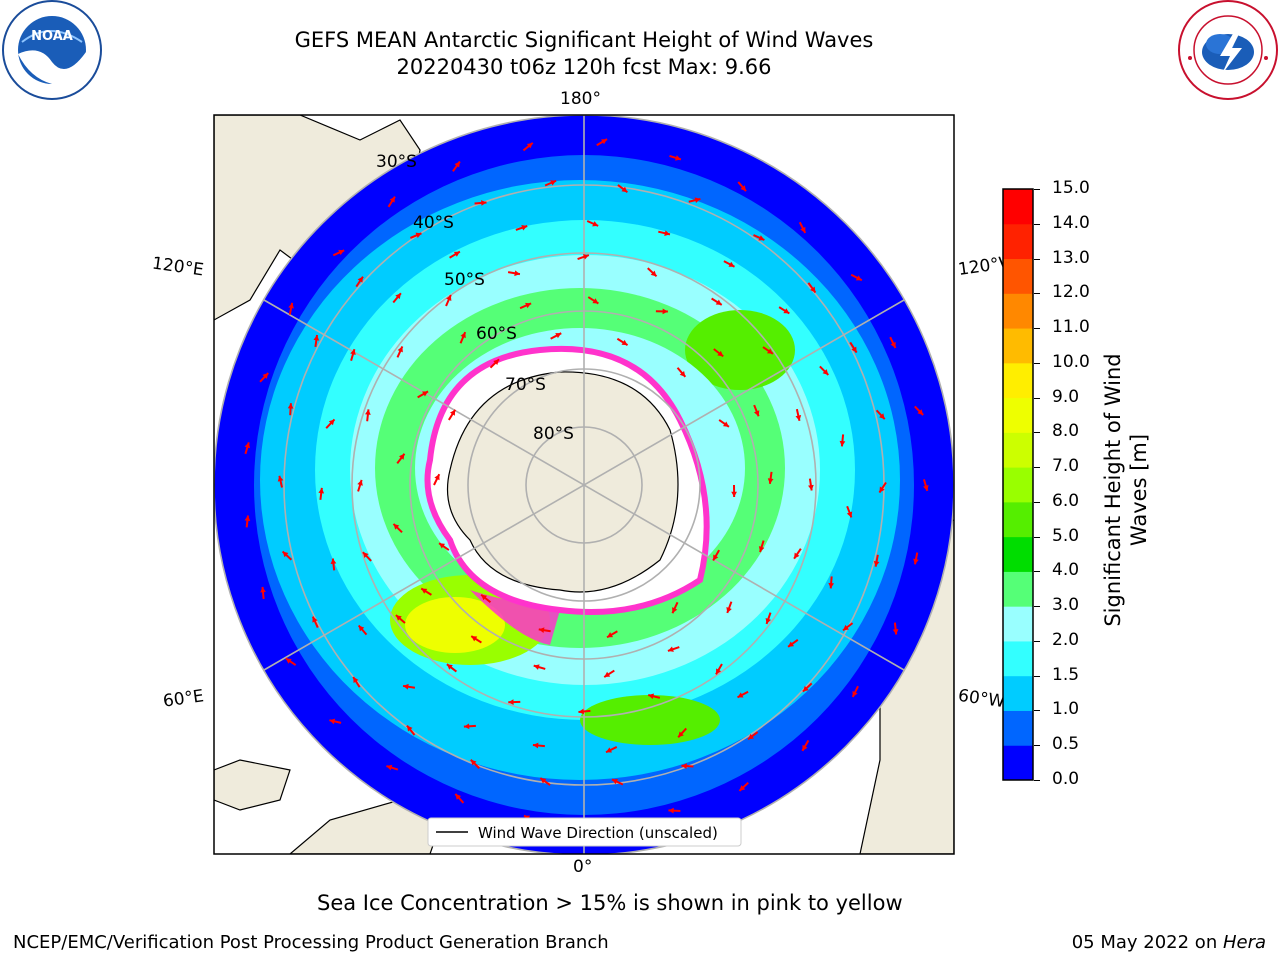 The width and height of the screenshot is (1280, 960). What do you see at coordinates (580, 99) in the screenshot?
I see `lon-label-top: 180°` at bounding box center [580, 99].